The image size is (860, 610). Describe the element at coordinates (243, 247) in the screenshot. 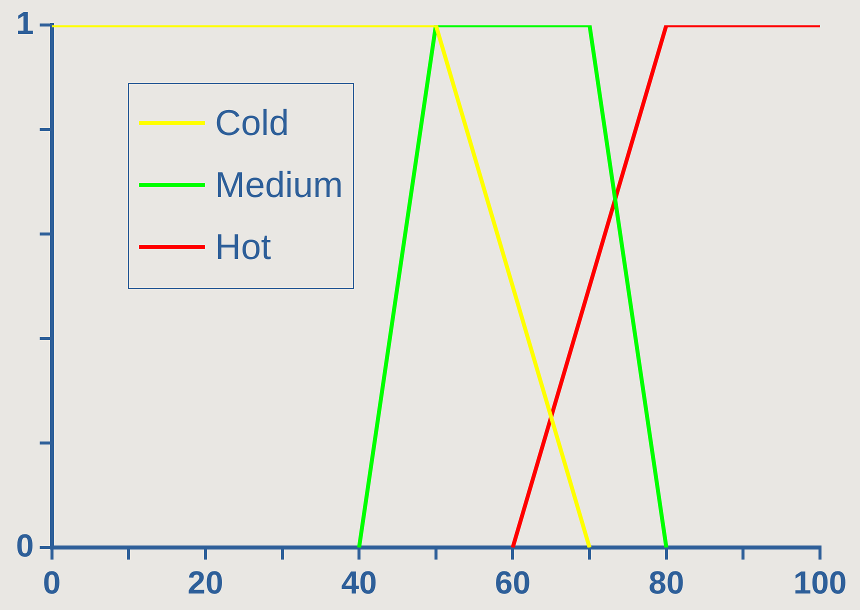

I see `legend-label: Hot` at that location.